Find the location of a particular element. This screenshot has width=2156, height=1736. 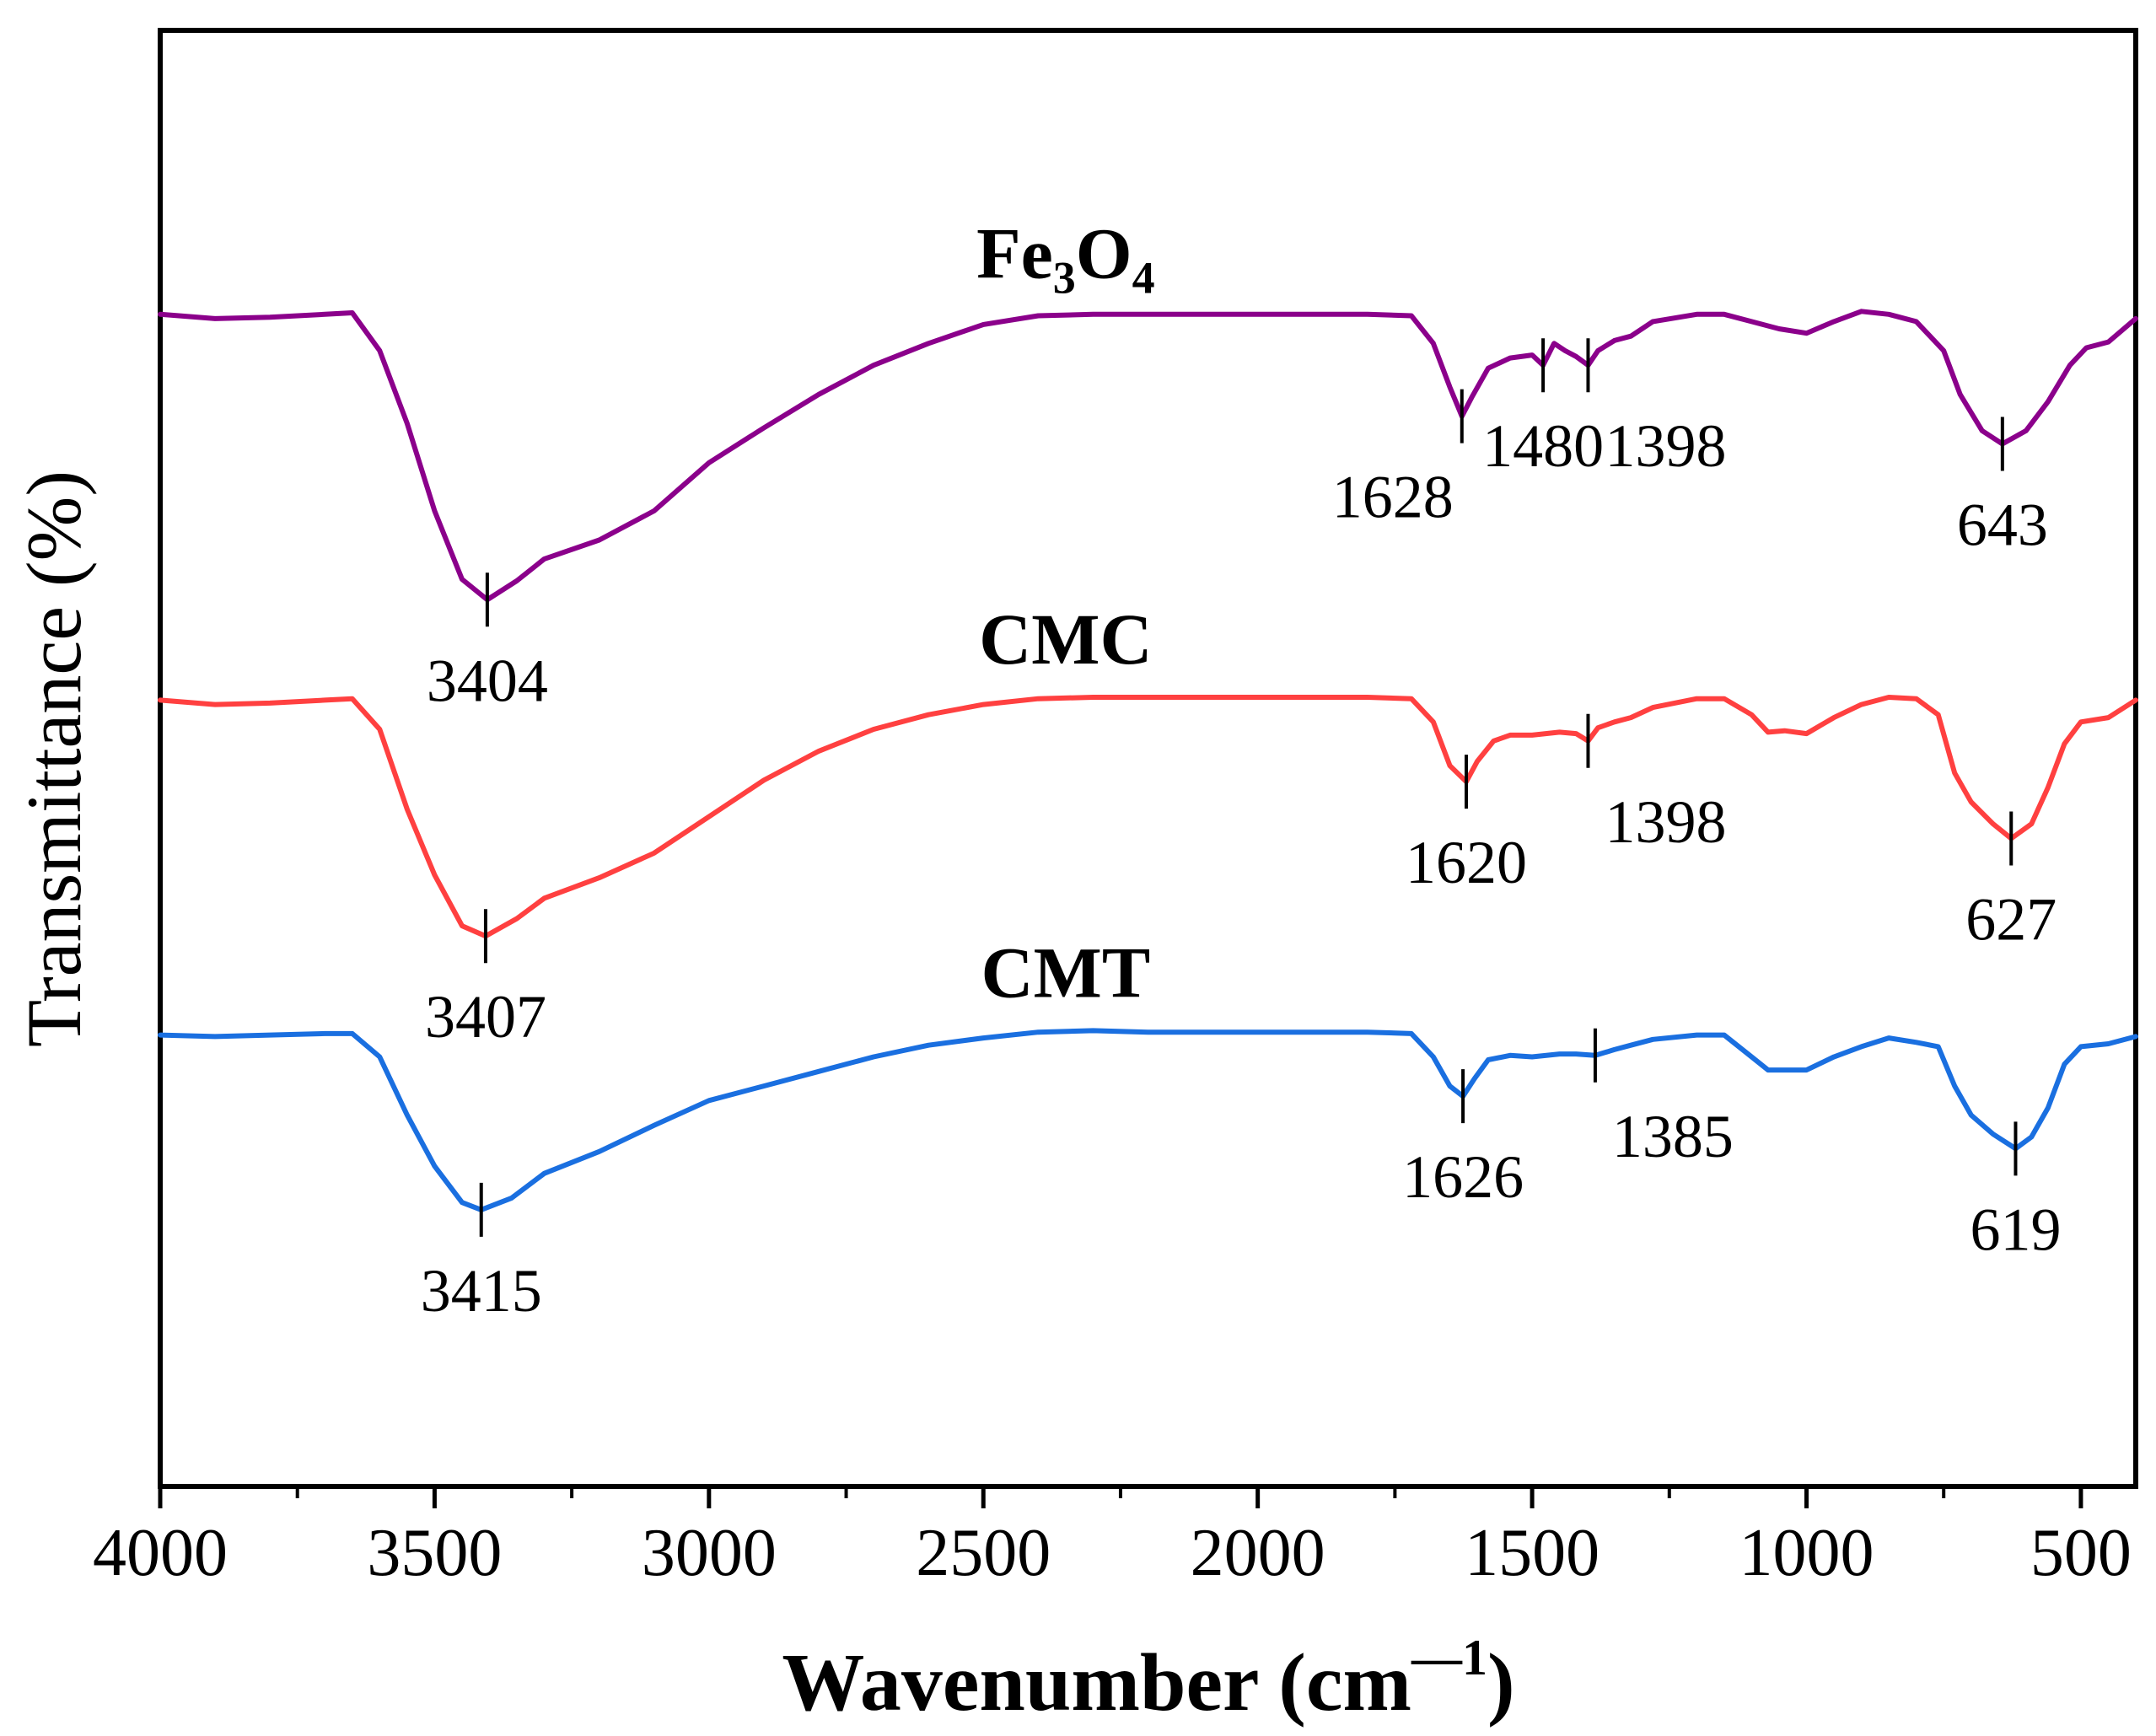

x-tick-label-1500: 1500 is located at coordinates (1532, 1553).